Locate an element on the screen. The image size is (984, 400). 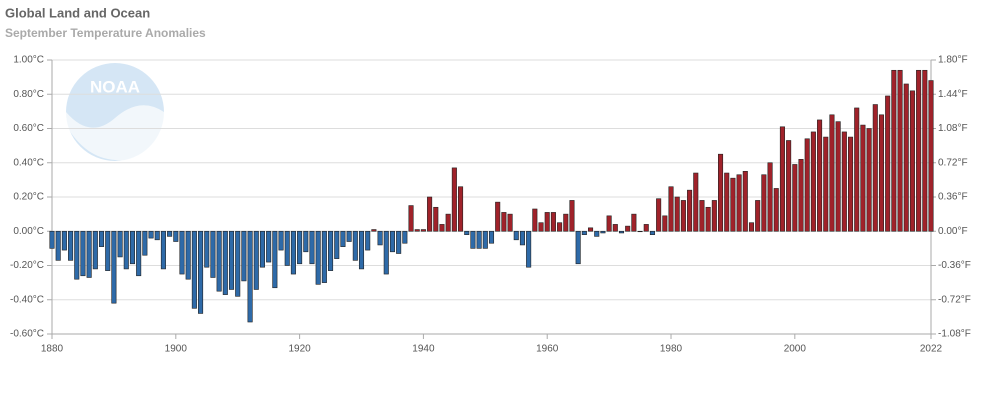
y-tick-label: -0.60°C is located at coordinates (27, 334).